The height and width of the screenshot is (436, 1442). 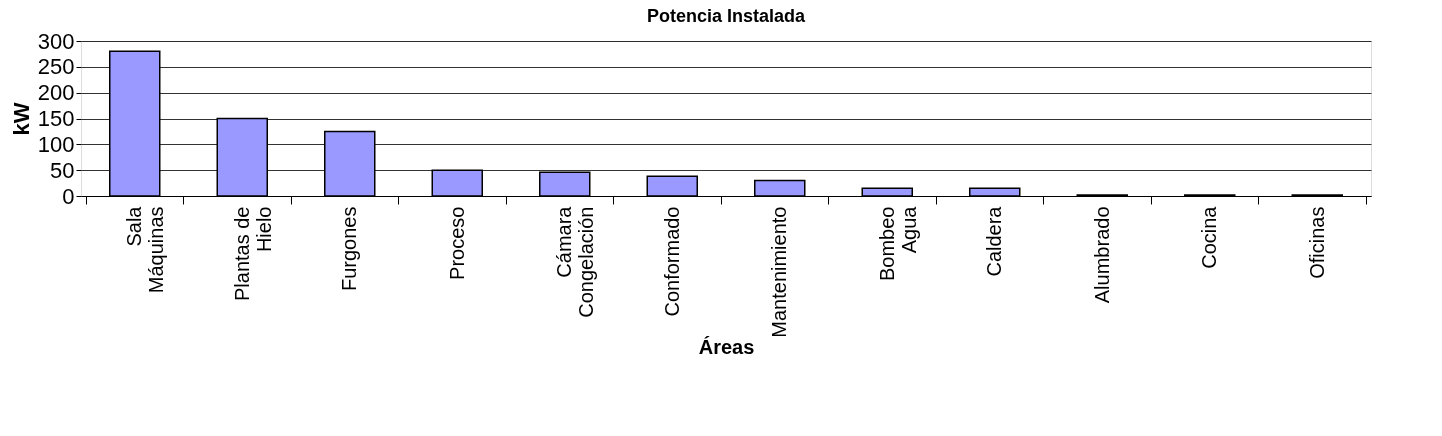 I want to click on x-tick-label: Cocina, so click(x=1209, y=237).